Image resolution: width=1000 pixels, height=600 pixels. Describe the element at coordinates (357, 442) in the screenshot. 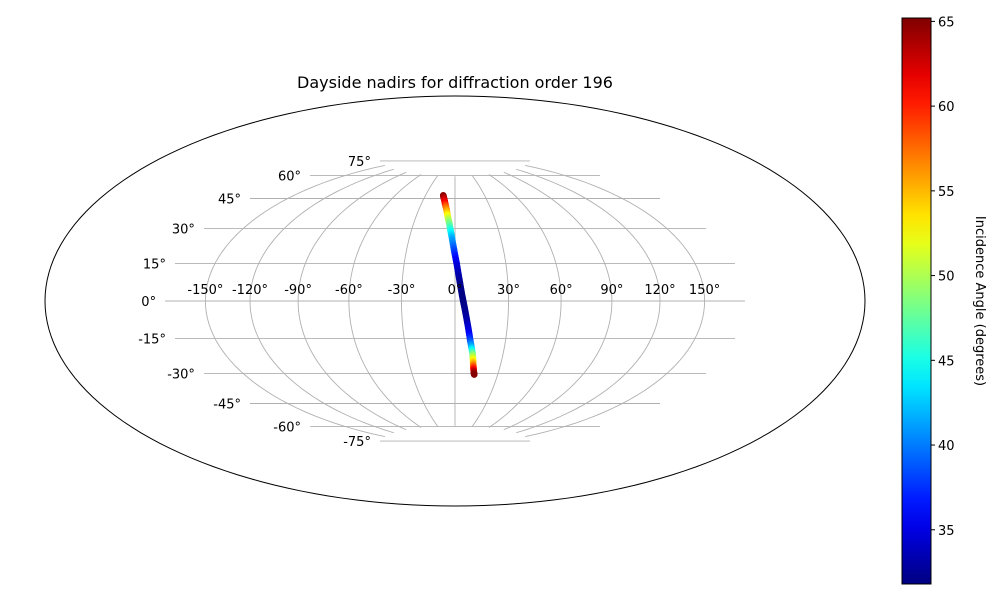

I see `lat-tick-label: -75°` at that location.